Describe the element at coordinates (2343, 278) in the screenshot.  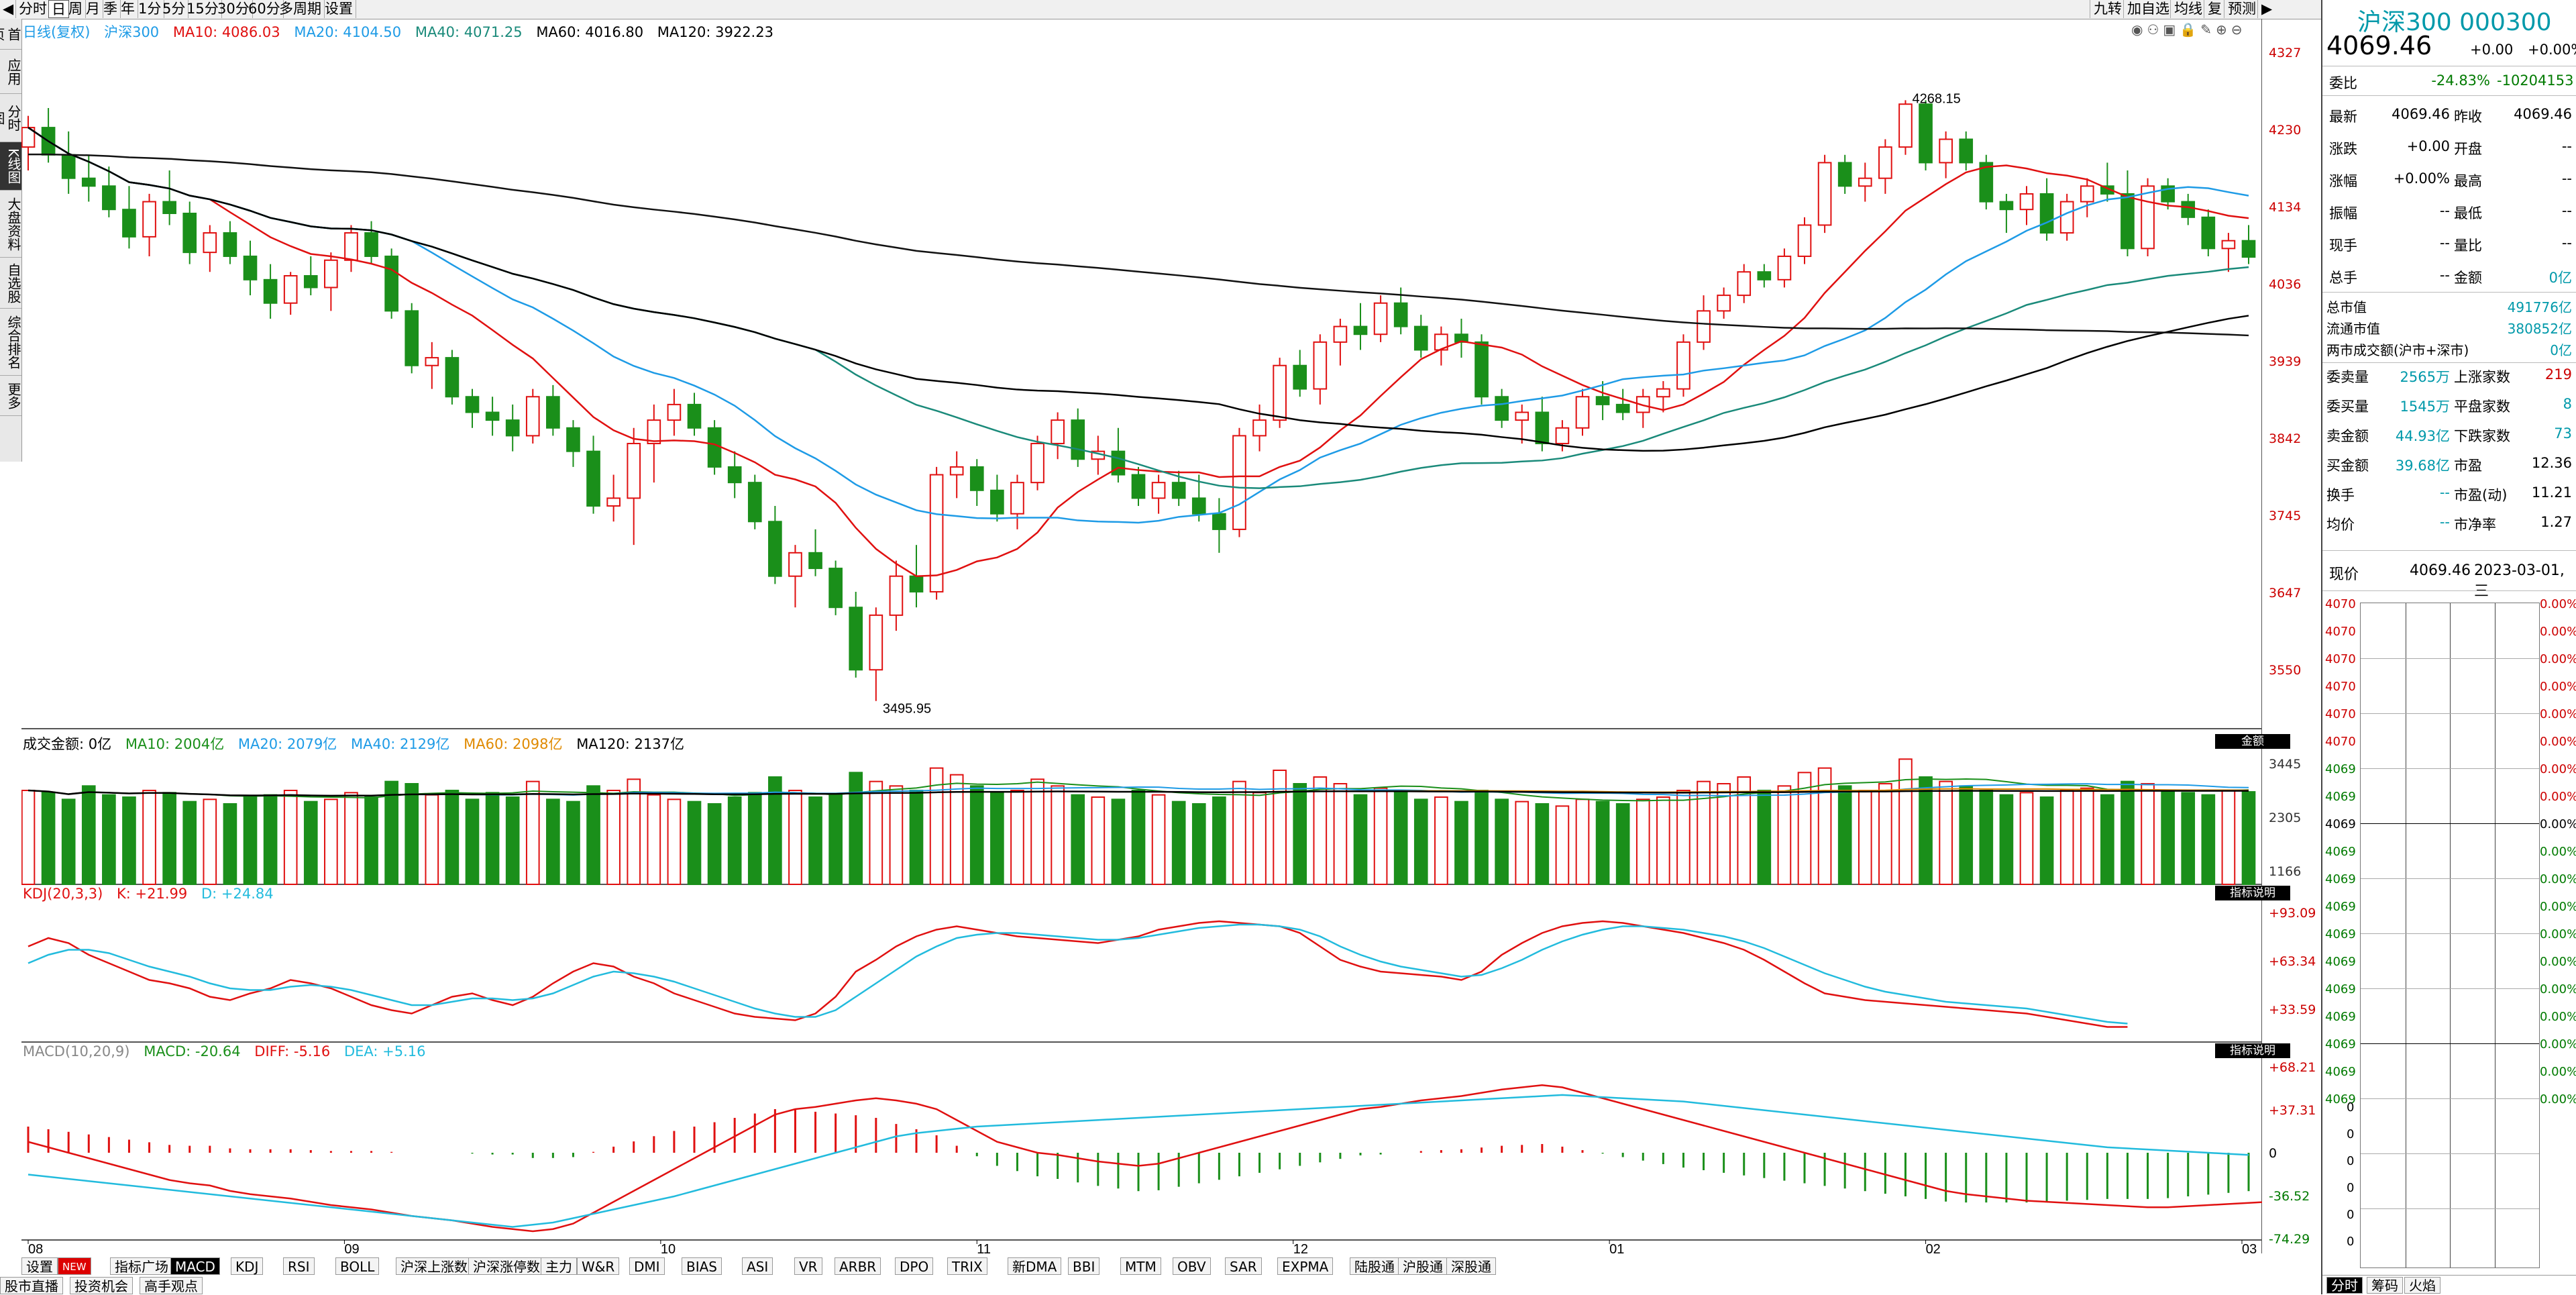
I see `quote-label: 总手` at that location.